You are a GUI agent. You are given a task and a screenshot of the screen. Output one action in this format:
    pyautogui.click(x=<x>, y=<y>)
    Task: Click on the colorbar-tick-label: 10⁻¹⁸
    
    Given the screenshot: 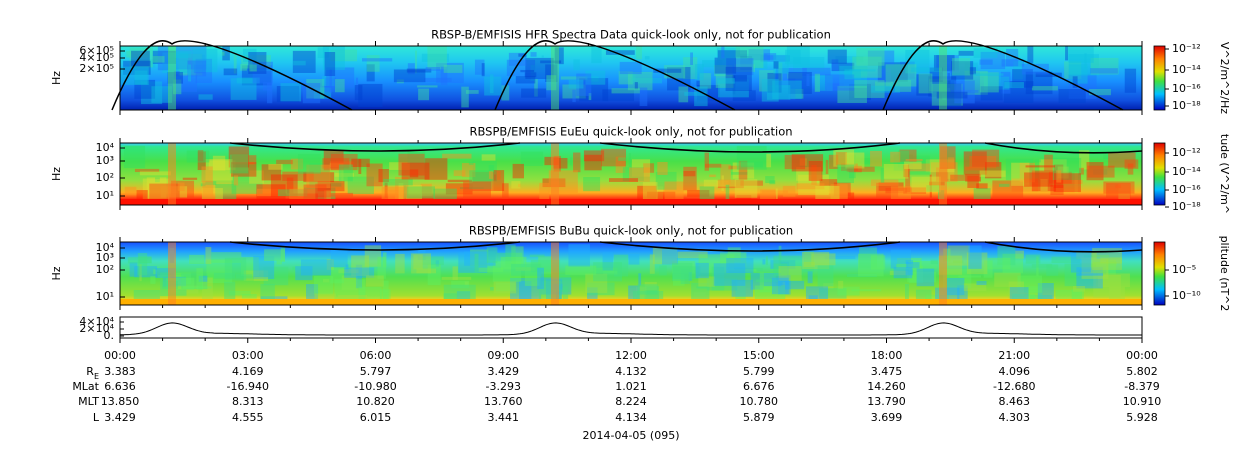 What is the action you would take?
    pyautogui.click(x=1186, y=105)
    